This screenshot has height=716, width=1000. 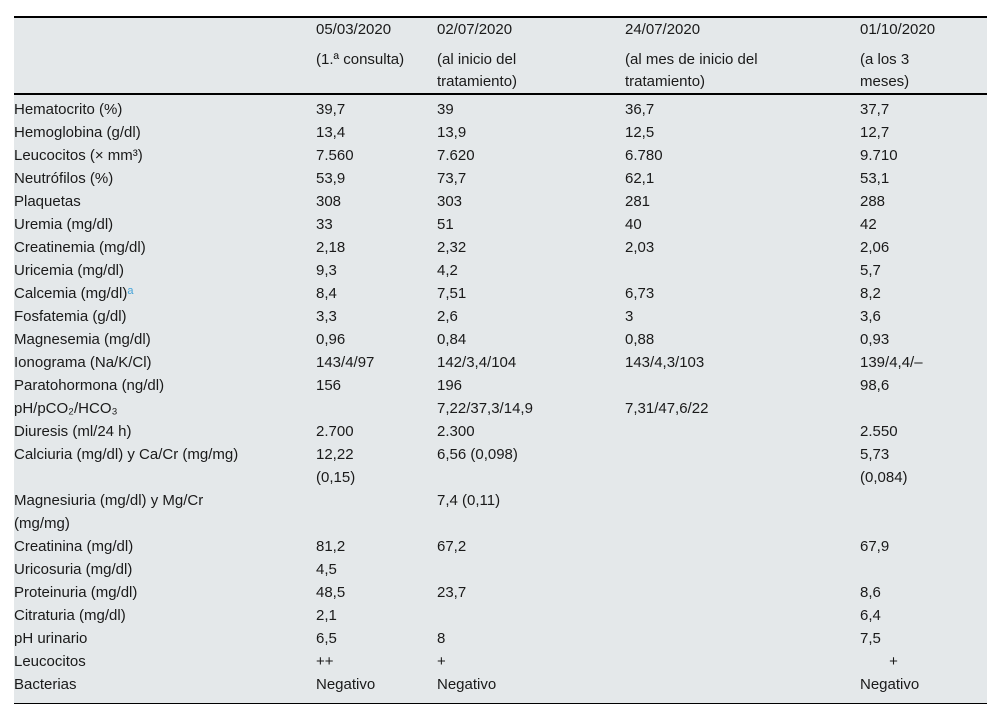 I want to click on cell-value: 143/4,3/103, so click(x=665, y=362).